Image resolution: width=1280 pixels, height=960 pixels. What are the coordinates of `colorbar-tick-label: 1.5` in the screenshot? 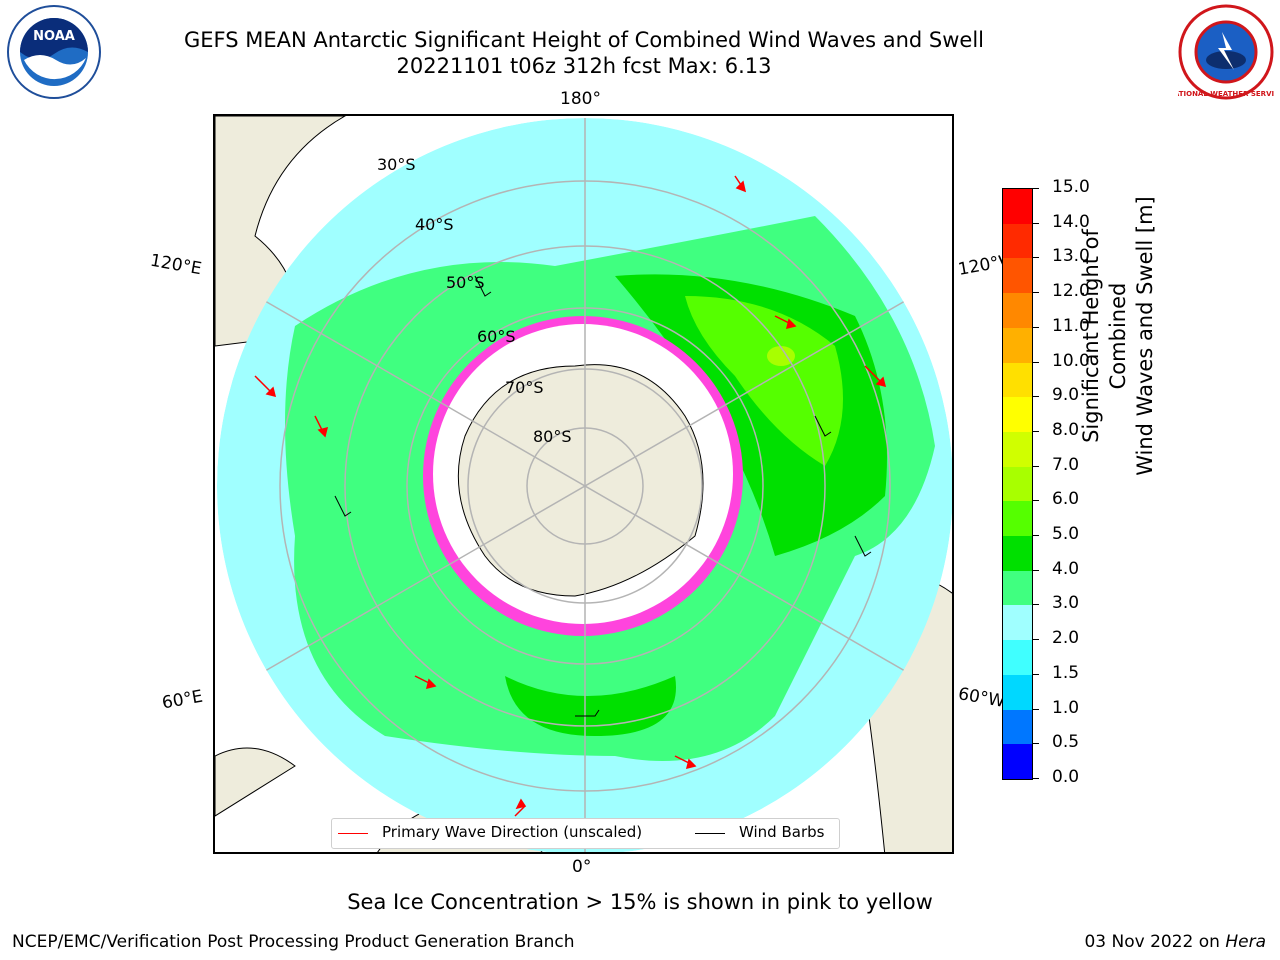 It's located at (1066, 672).